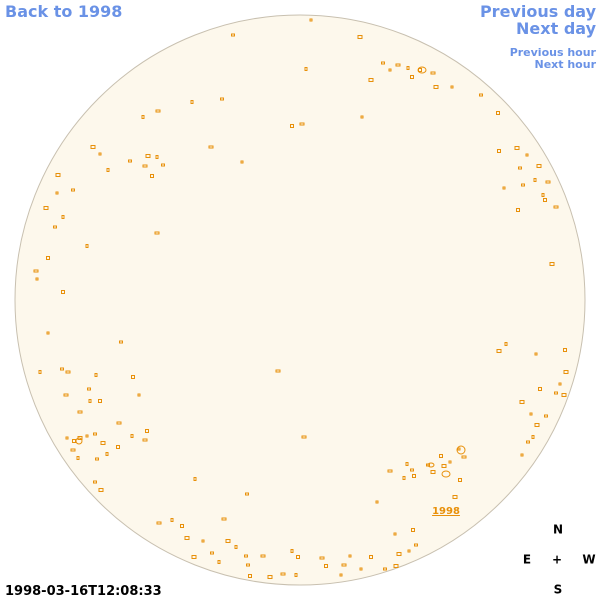 The width and height of the screenshot is (600, 600). What do you see at coordinates (553, 52) in the screenshot?
I see `previous-hour-link: Previous hour` at bounding box center [553, 52].